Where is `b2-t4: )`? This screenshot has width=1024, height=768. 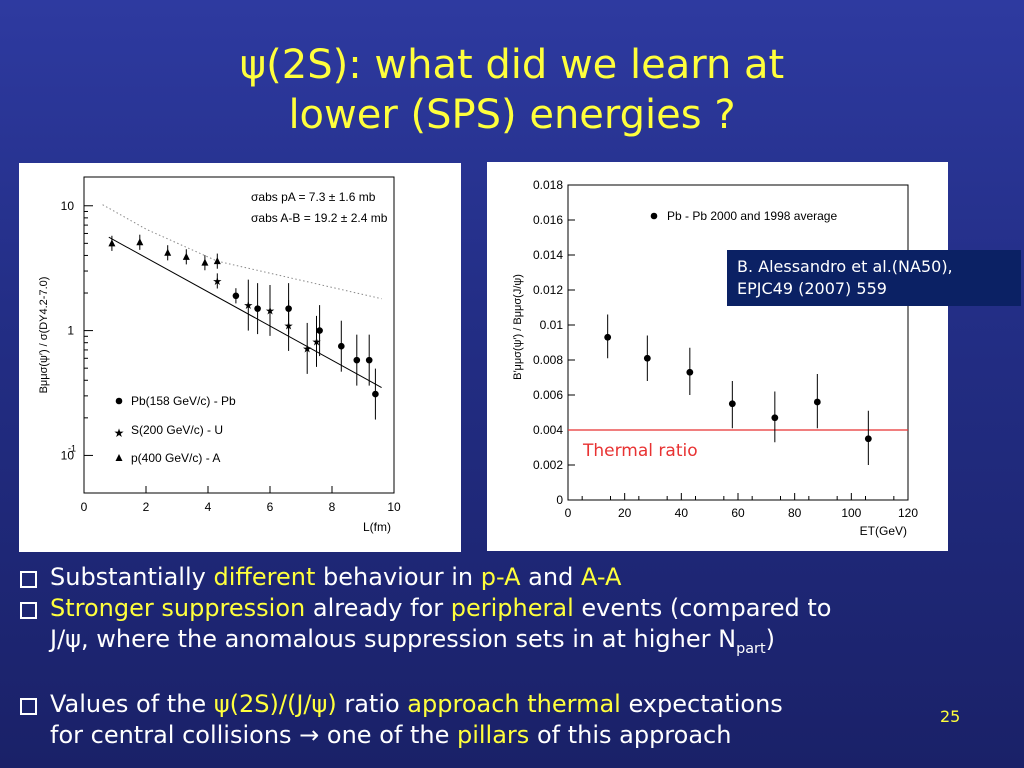 b2-t4: ) is located at coordinates (770, 639).